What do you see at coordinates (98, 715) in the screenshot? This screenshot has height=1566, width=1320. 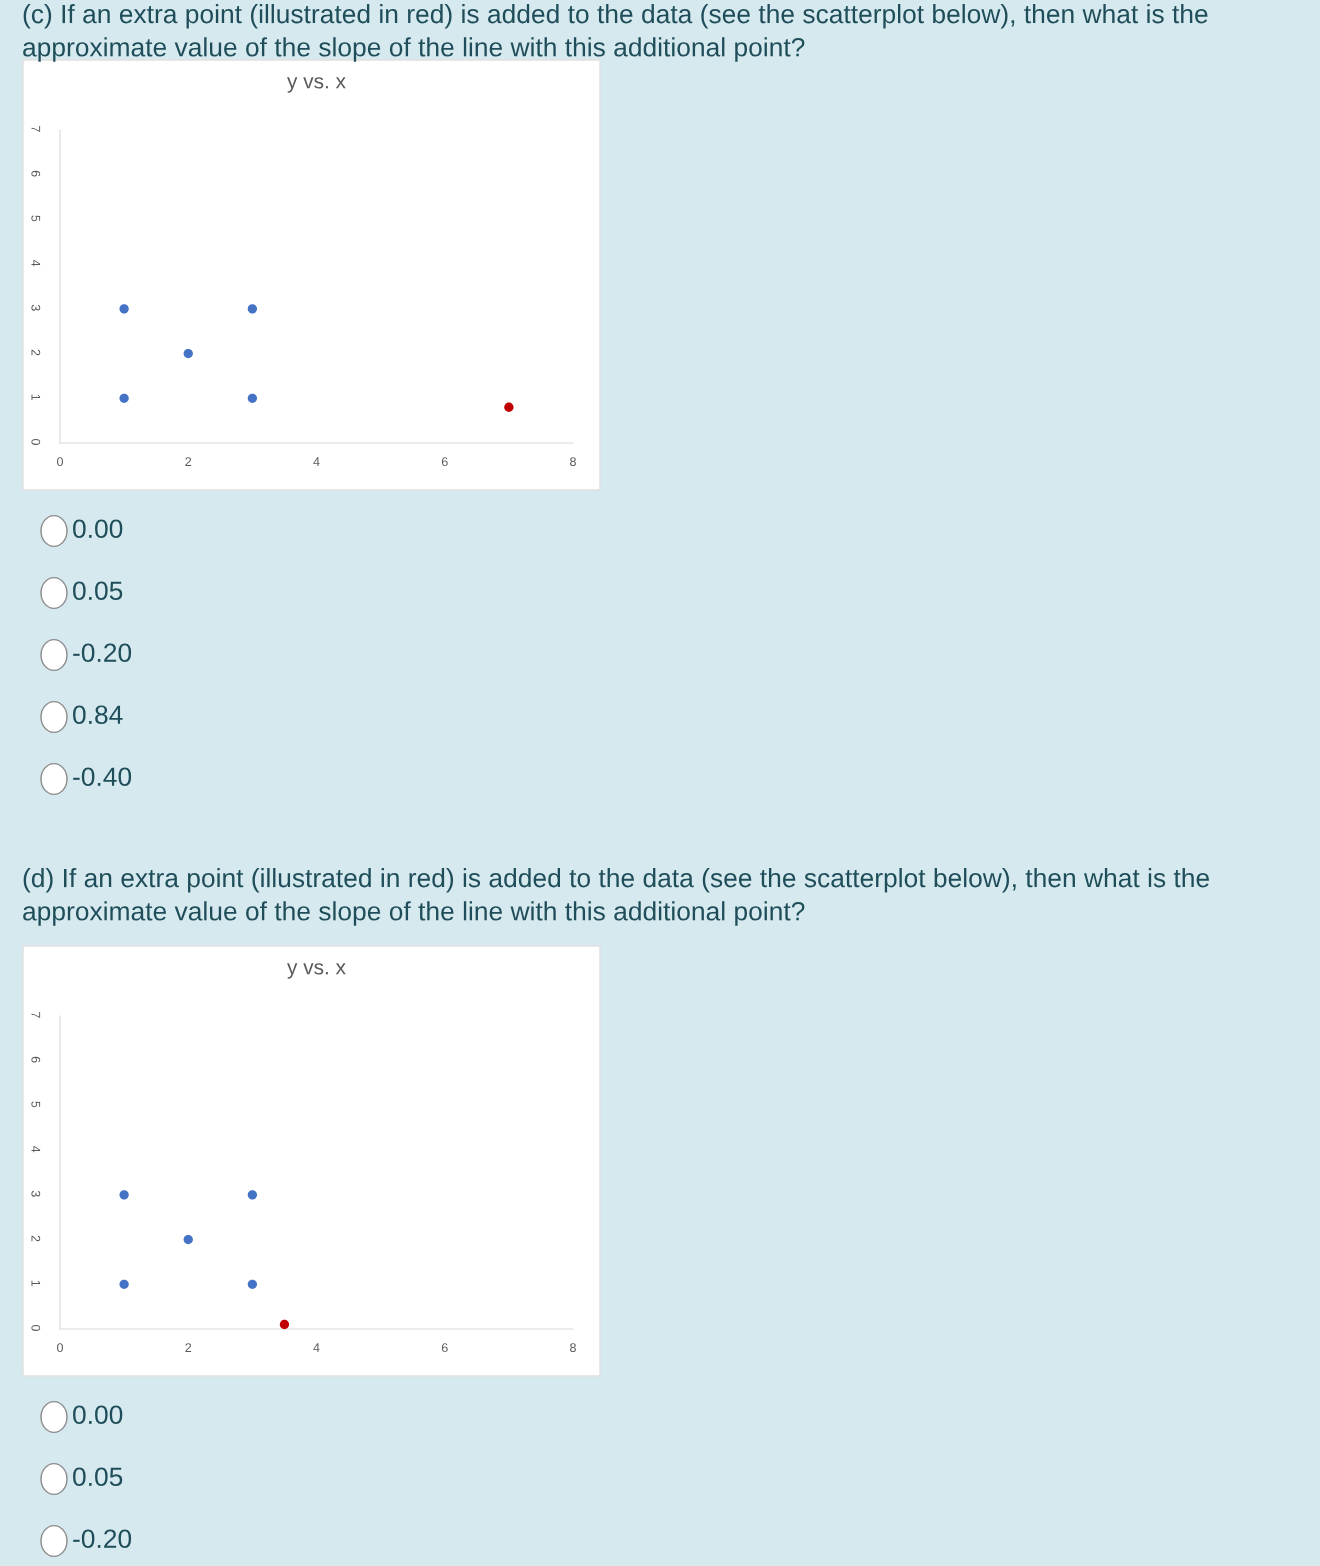 I see `text: 0.84` at bounding box center [98, 715].